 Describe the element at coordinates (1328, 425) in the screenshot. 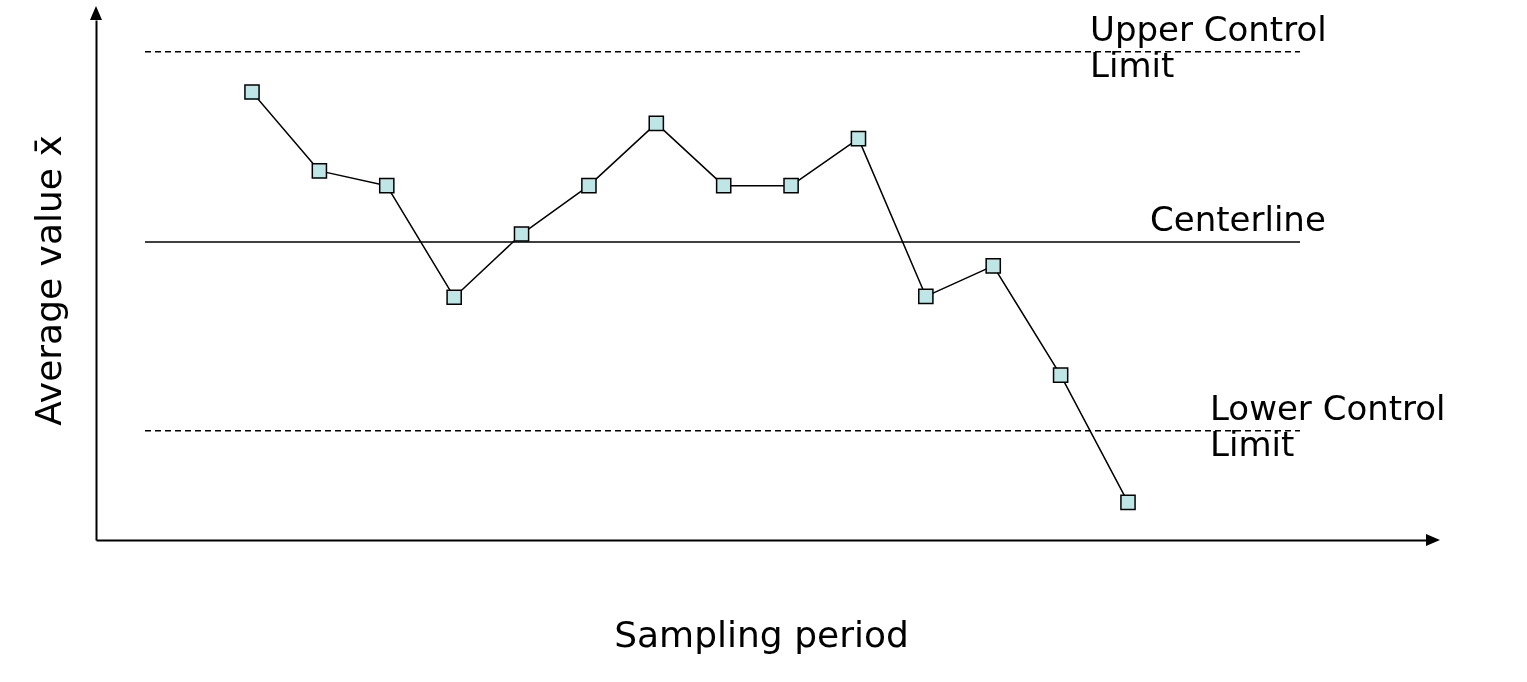

I see `ref-line-label: Lower Control Limit` at that location.